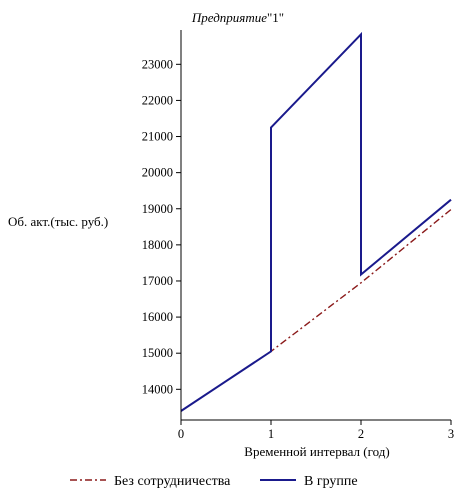 The image size is (460, 500). Describe the element at coordinates (157, 389) in the screenshot. I see `y-tick-label: 14000` at that location.